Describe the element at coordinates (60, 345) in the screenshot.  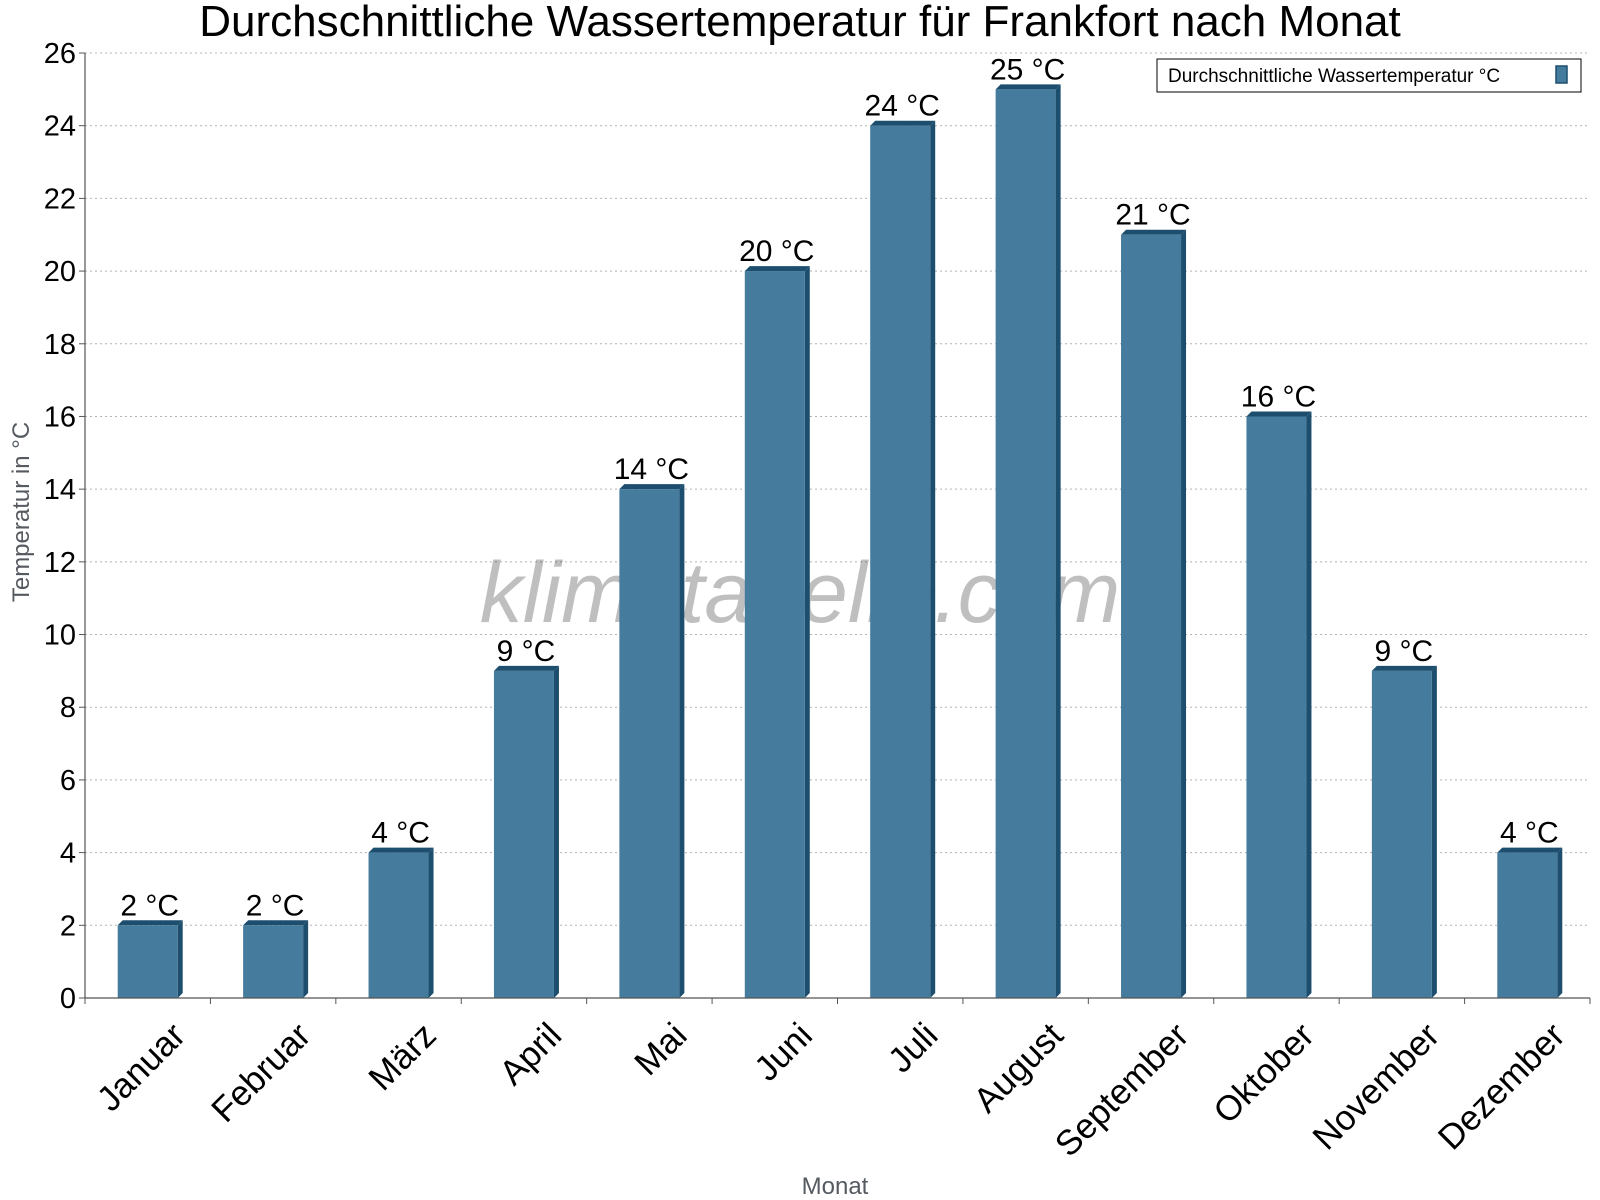
I see `y-tick-label: 18` at that location.